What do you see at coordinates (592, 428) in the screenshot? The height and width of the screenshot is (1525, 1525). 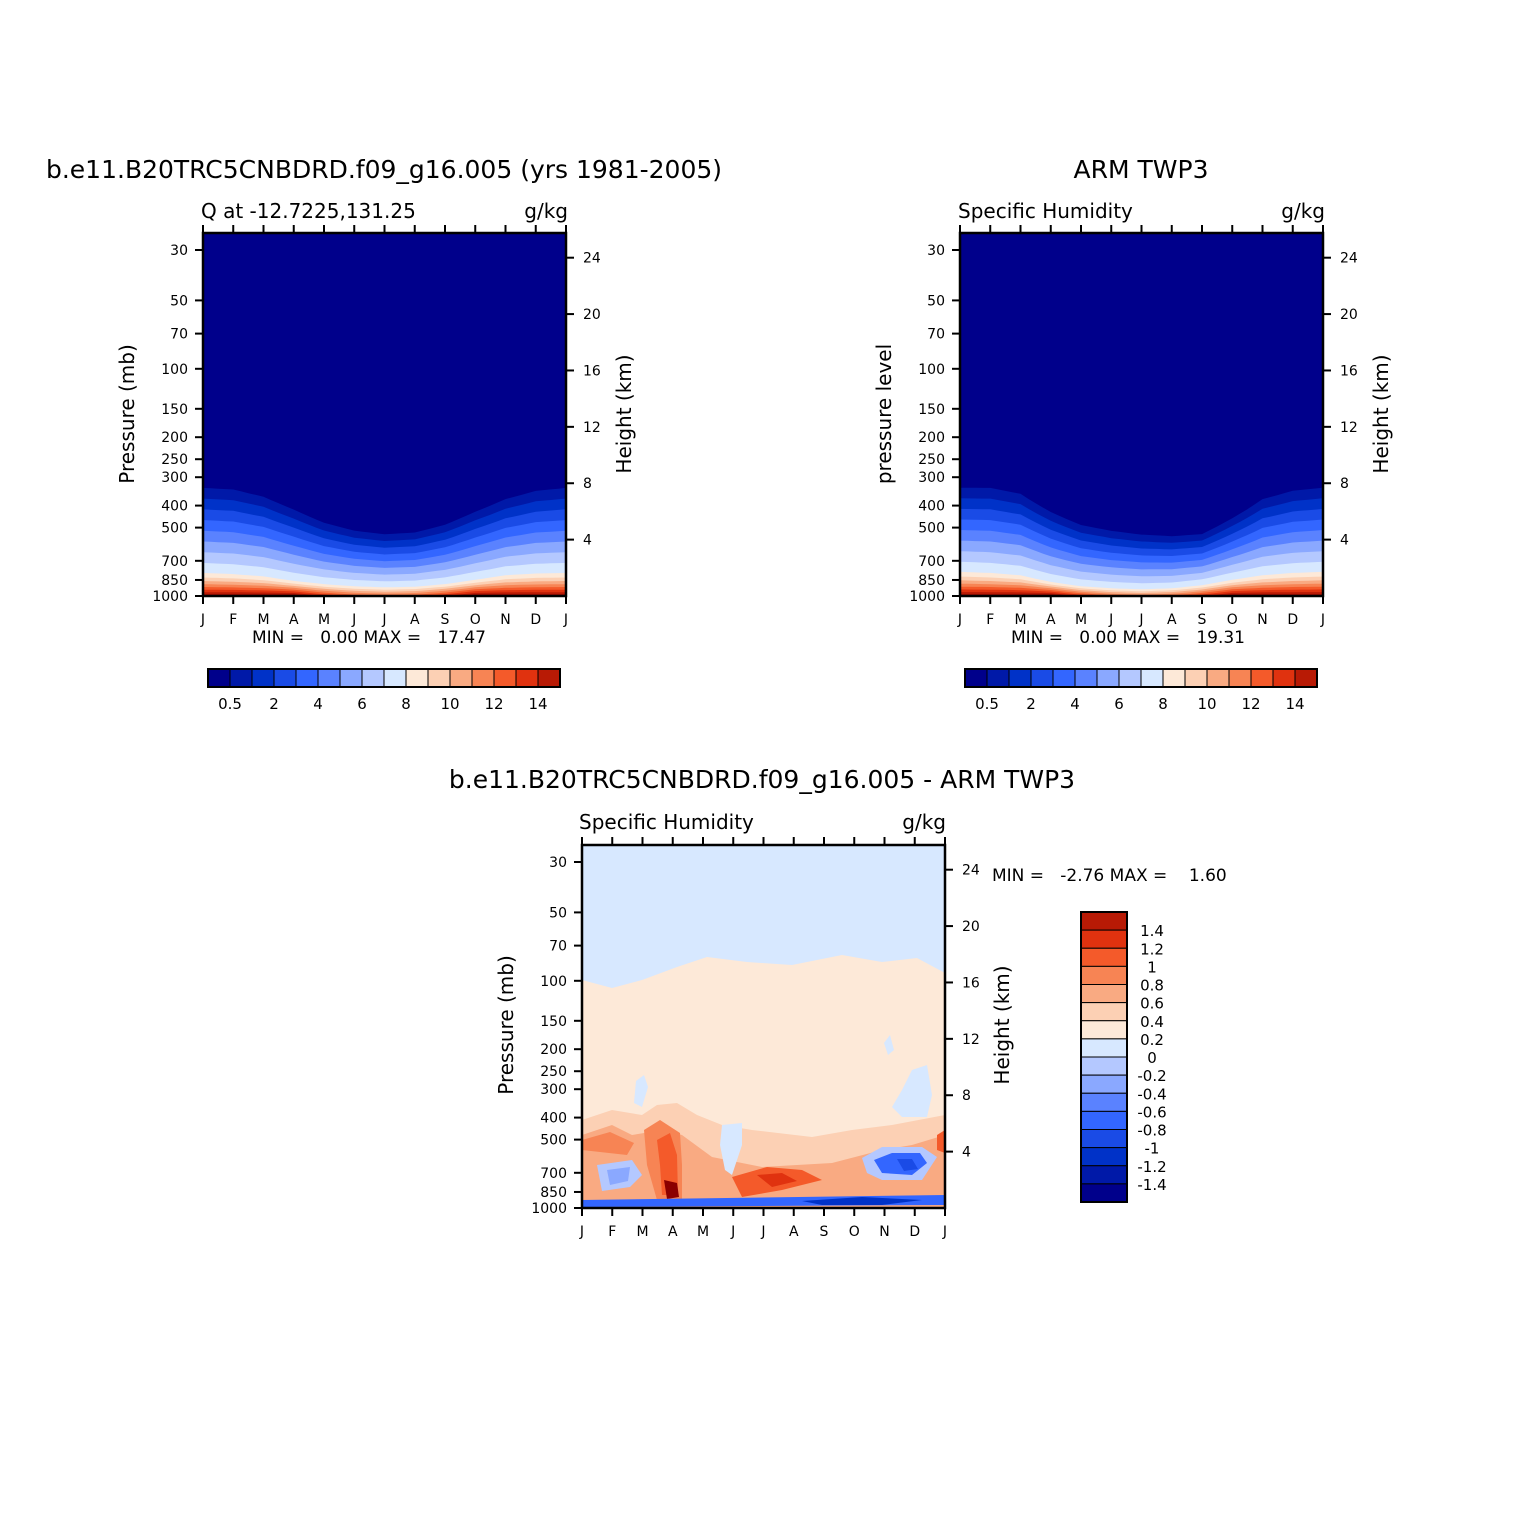 I see `y-right-tick-label: 12` at bounding box center [592, 428].